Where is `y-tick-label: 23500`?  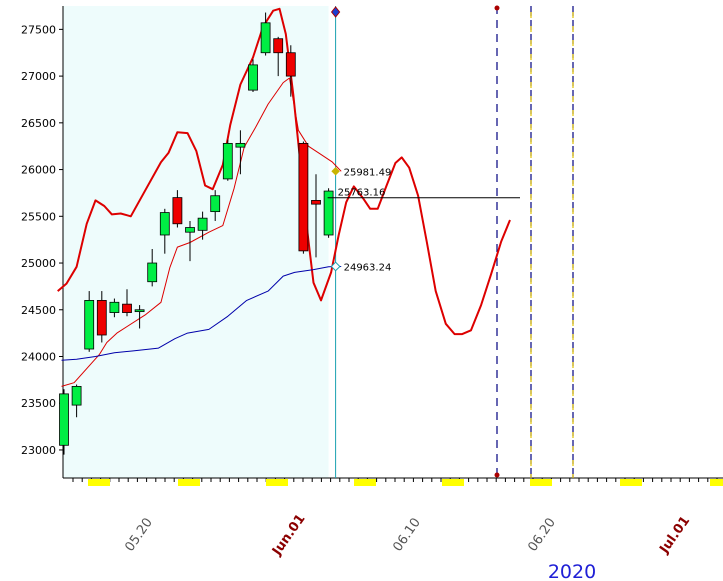
y-tick-label: 23500 is located at coordinates (38, 403).